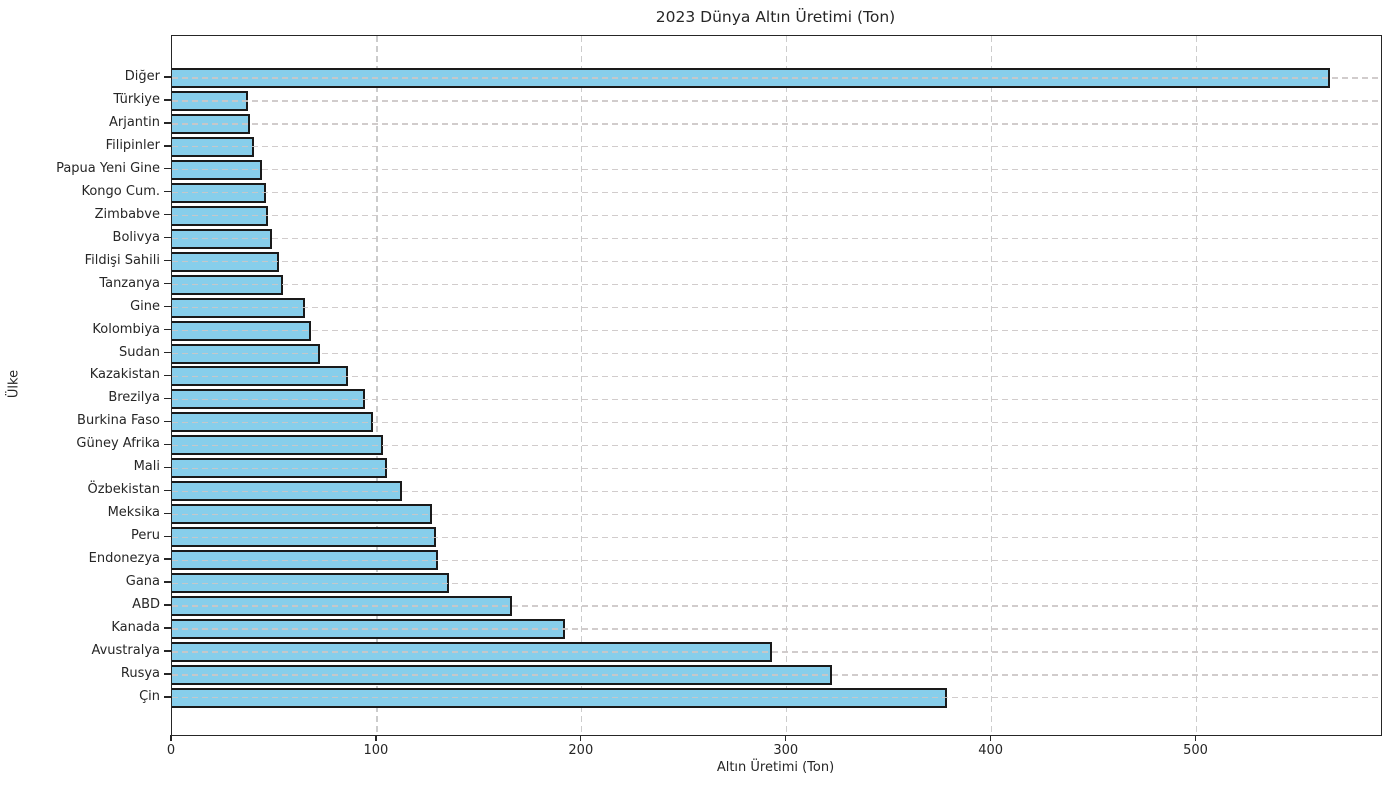 Image resolution: width=1386 pixels, height=788 pixels. Describe the element at coordinates (134, 398) in the screenshot. I see `y-tick-label-brezilya: Brezilya` at that location.